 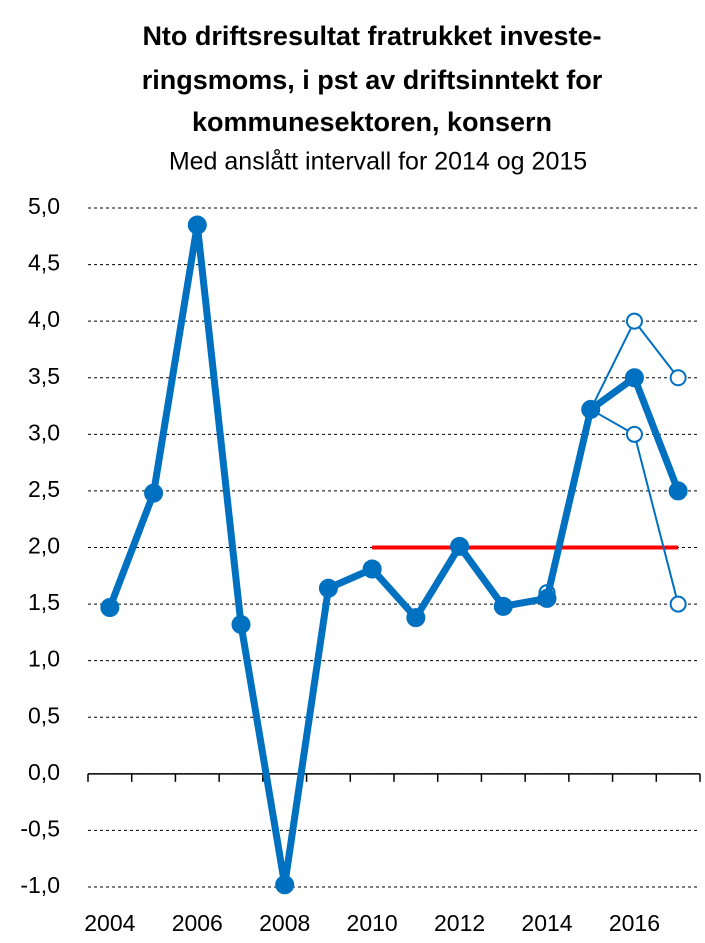 I want to click on chart-title: kommunesektoren, konsern, so click(x=372, y=122).